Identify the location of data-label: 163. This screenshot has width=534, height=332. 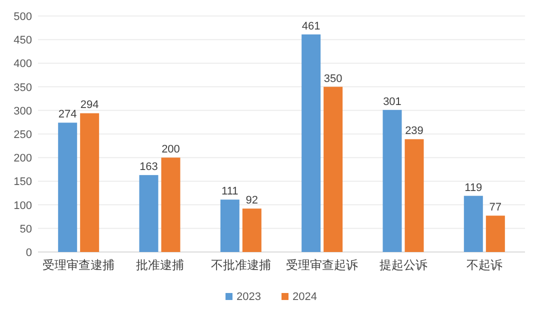
(149, 167).